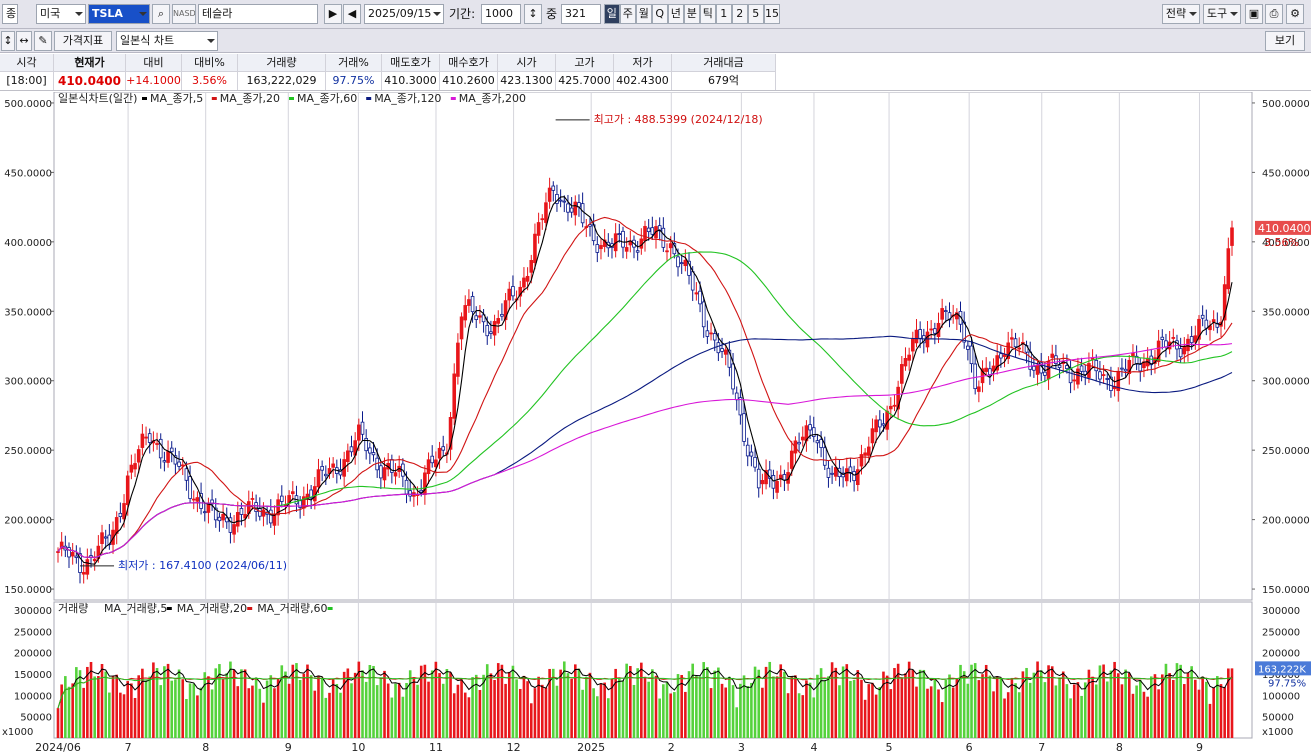 The image size is (1311, 755). I want to click on scroll-icon: ↕, so click(533, 14).